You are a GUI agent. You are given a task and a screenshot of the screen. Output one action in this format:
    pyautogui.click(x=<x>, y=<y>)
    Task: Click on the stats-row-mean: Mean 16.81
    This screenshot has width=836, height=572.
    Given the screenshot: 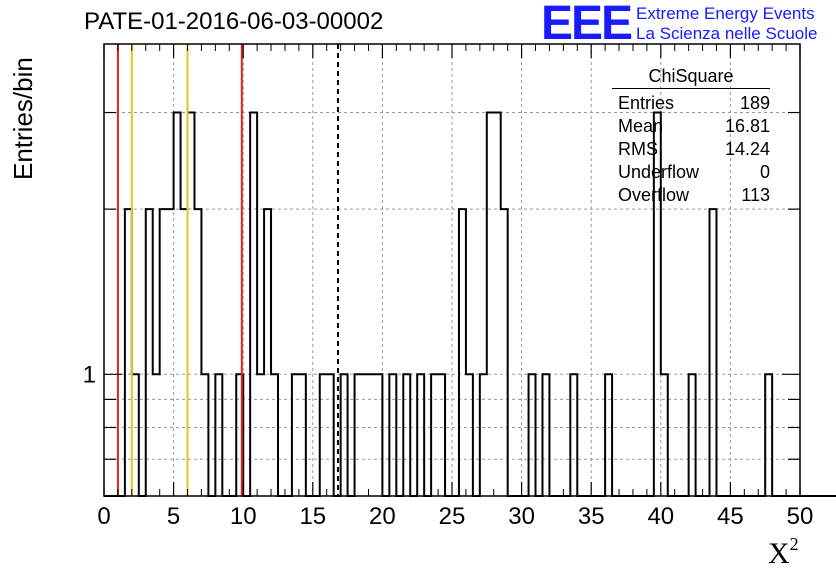 What is the action you would take?
    pyautogui.click(x=692, y=127)
    